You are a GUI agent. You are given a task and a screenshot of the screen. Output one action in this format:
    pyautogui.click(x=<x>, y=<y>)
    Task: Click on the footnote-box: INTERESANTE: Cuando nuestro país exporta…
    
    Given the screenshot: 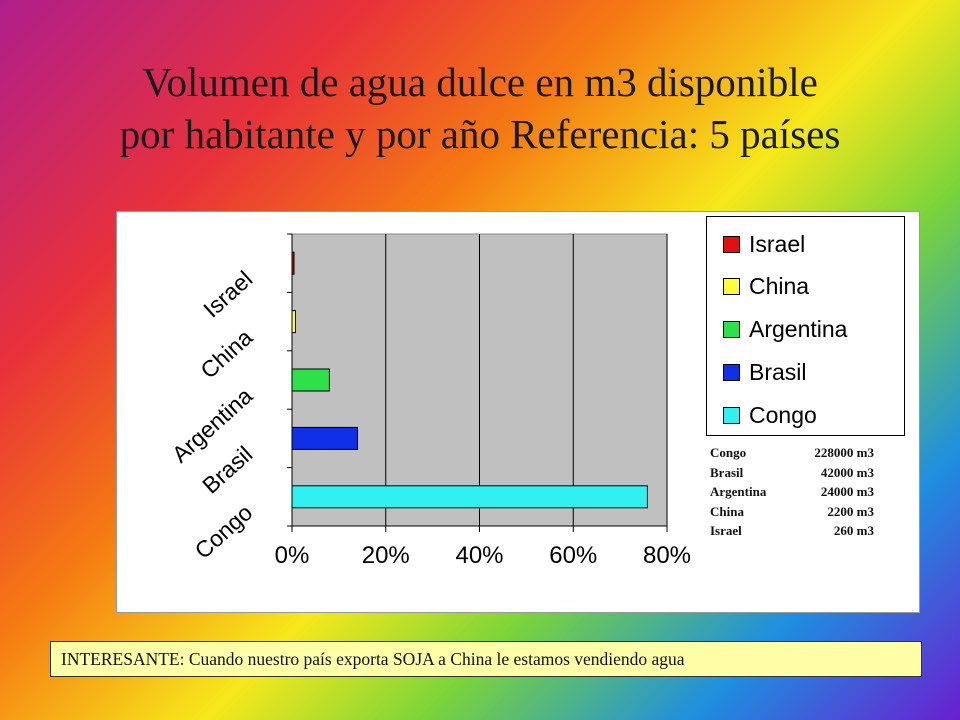 What is the action you would take?
    pyautogui.click(x=486, y=659)
    